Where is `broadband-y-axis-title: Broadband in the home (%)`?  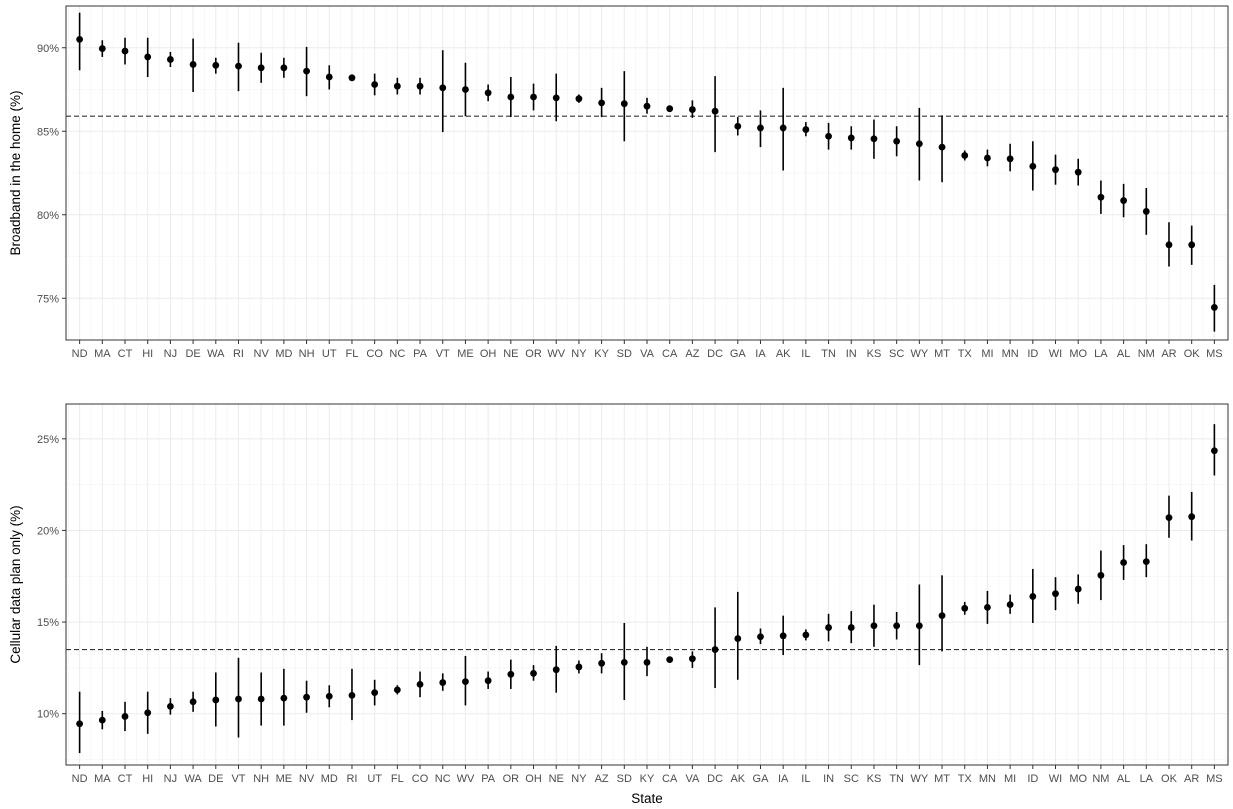 broadband-y-axis-title: Broadband in the home (%) is located at coordinates (15, 172).